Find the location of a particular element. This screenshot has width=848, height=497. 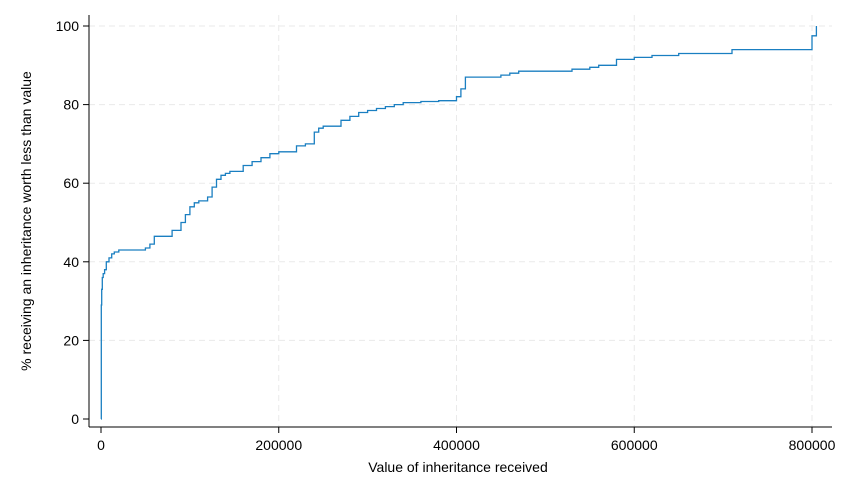

y-tick-label: 0 is located at coordinates (75, 419).